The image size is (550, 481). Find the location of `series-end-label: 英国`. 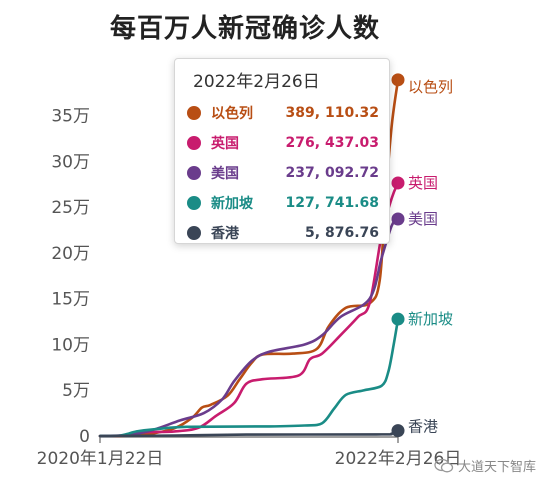

series-end-label: 英国 is located at coordinates (423, 183).